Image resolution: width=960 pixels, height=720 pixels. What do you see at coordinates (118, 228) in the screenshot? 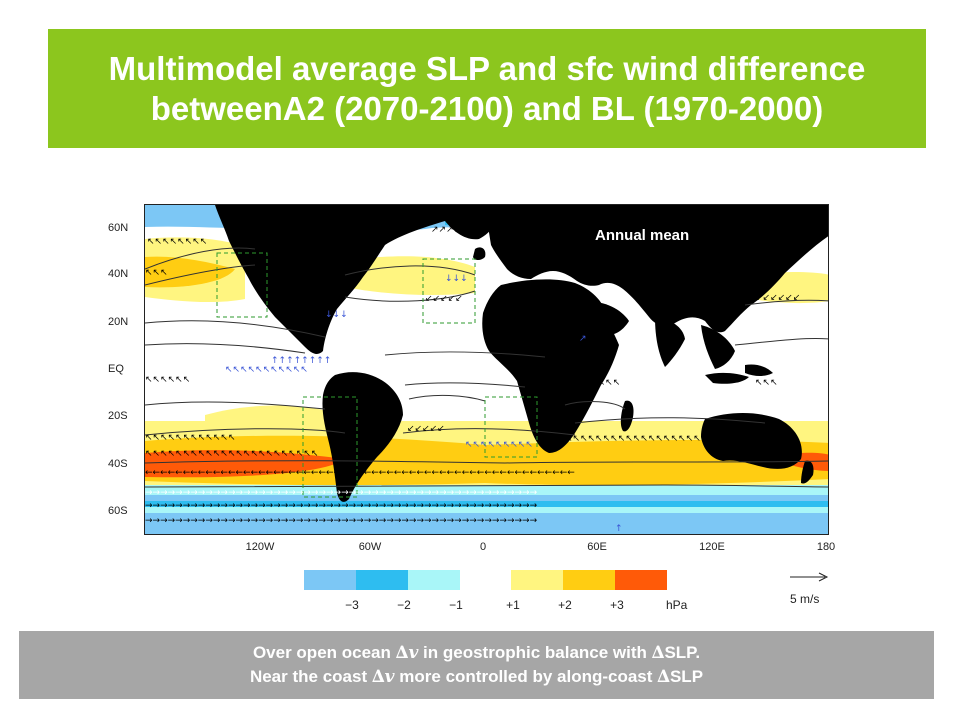
I see `lat-label-60n: 60N` at bounding box center [118, 228].